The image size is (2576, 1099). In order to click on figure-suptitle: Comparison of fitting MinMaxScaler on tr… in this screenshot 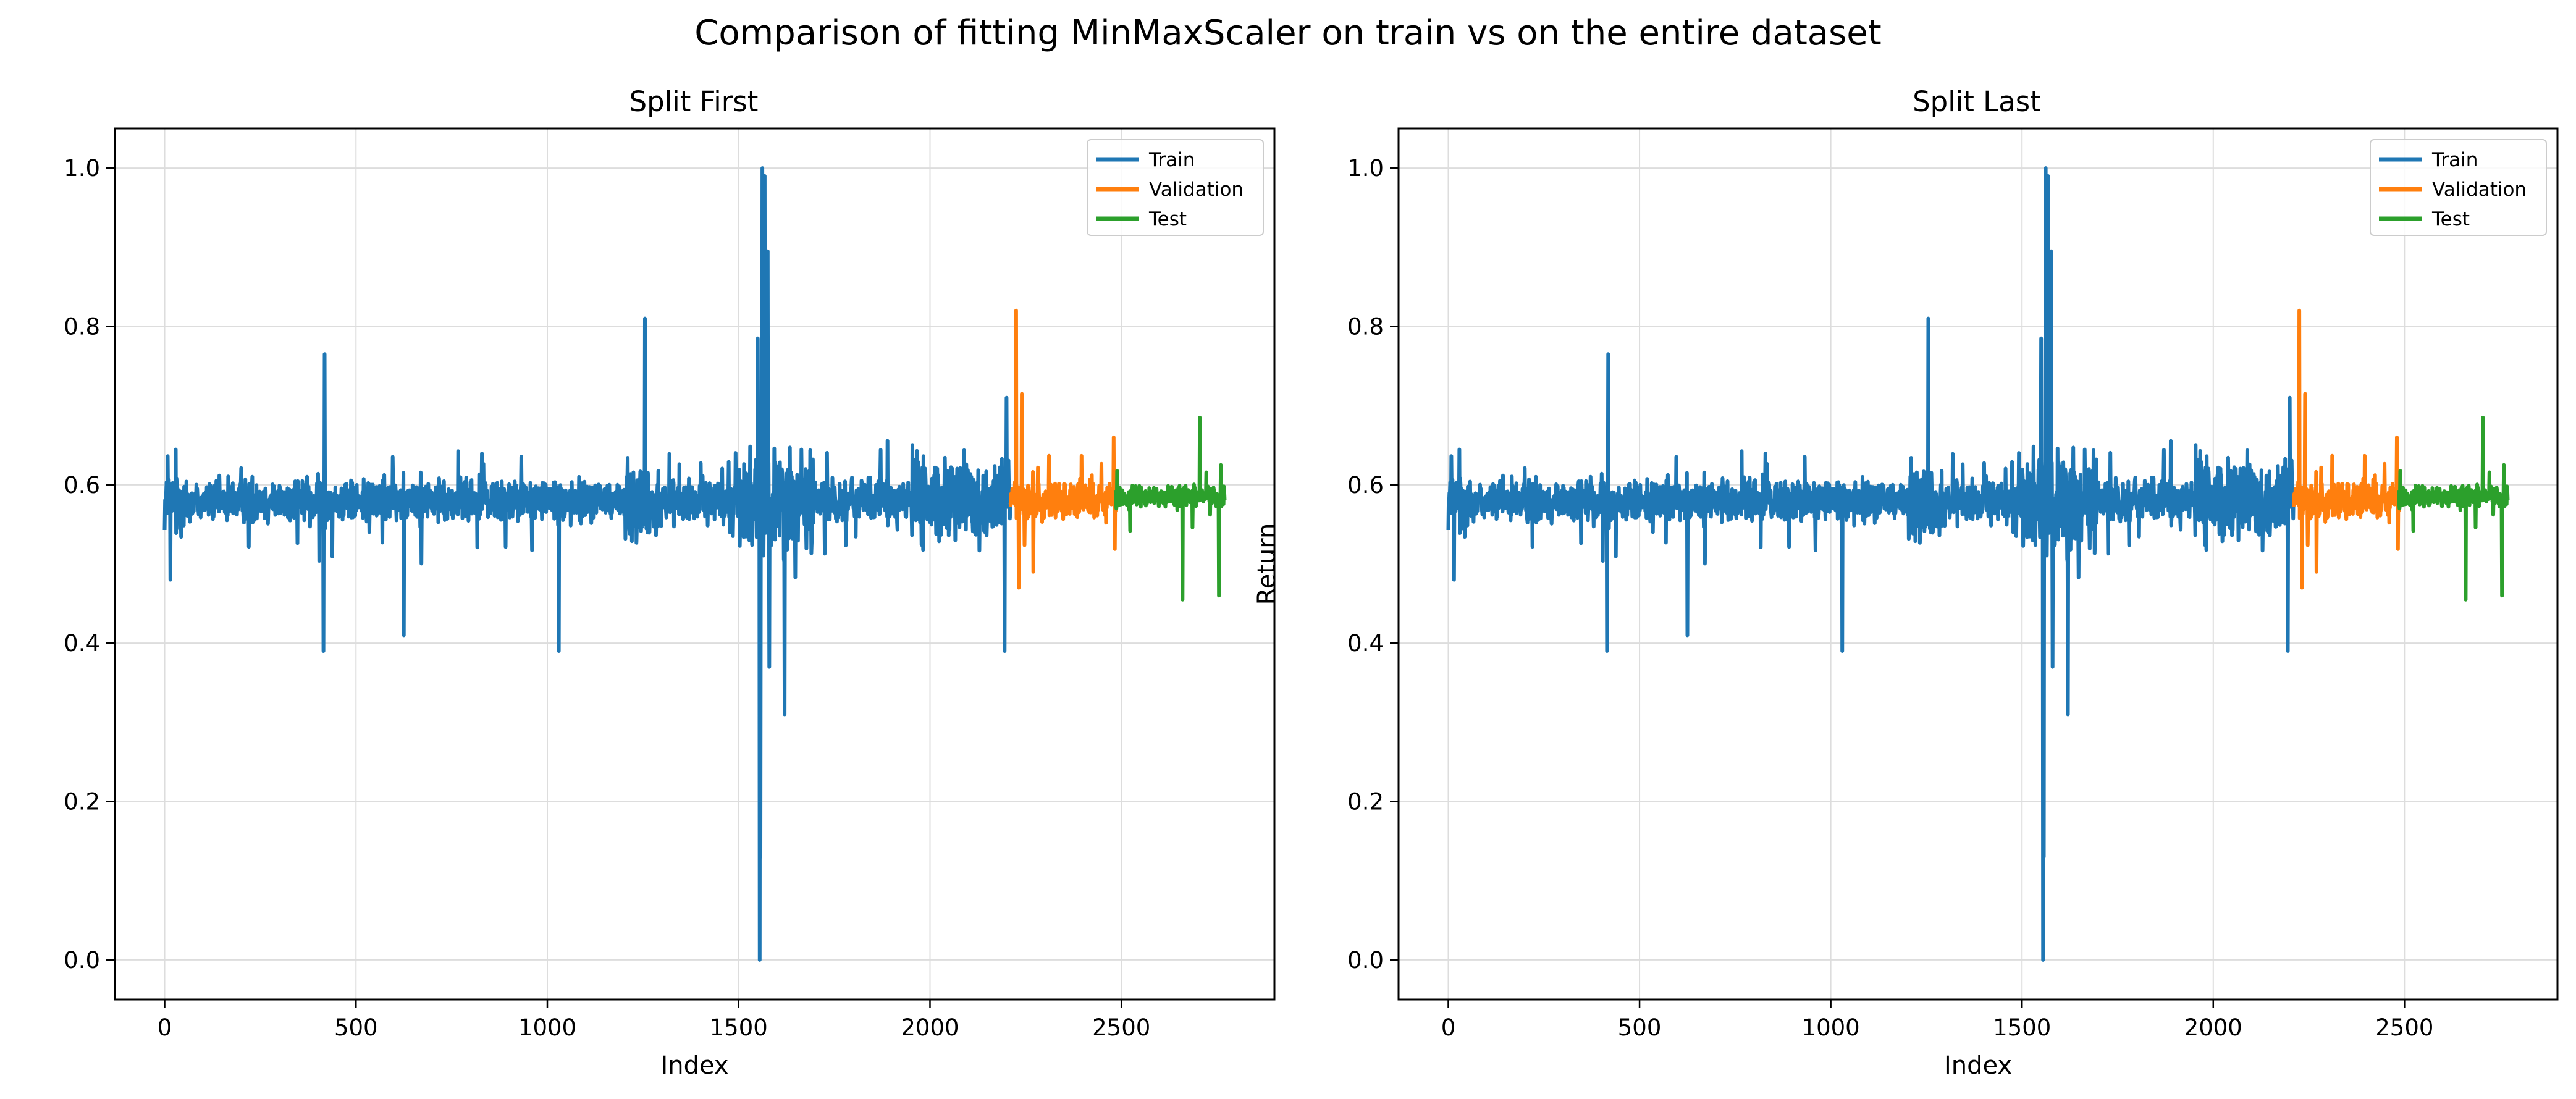, I will do `click(1287, 33)`.